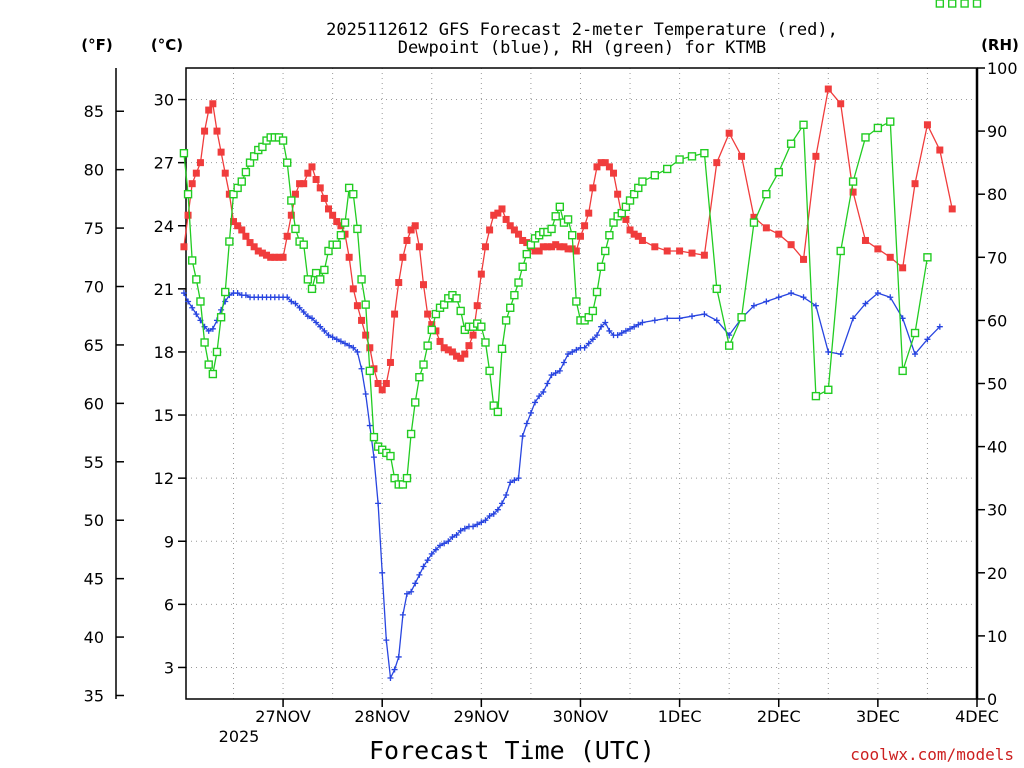 This screenshot has width=1024, height=768. What do you see at coordinates (1000, 45) in the screenshot?
I see `rh-unit-label: (RH)` at bounding box center [1000, 45].